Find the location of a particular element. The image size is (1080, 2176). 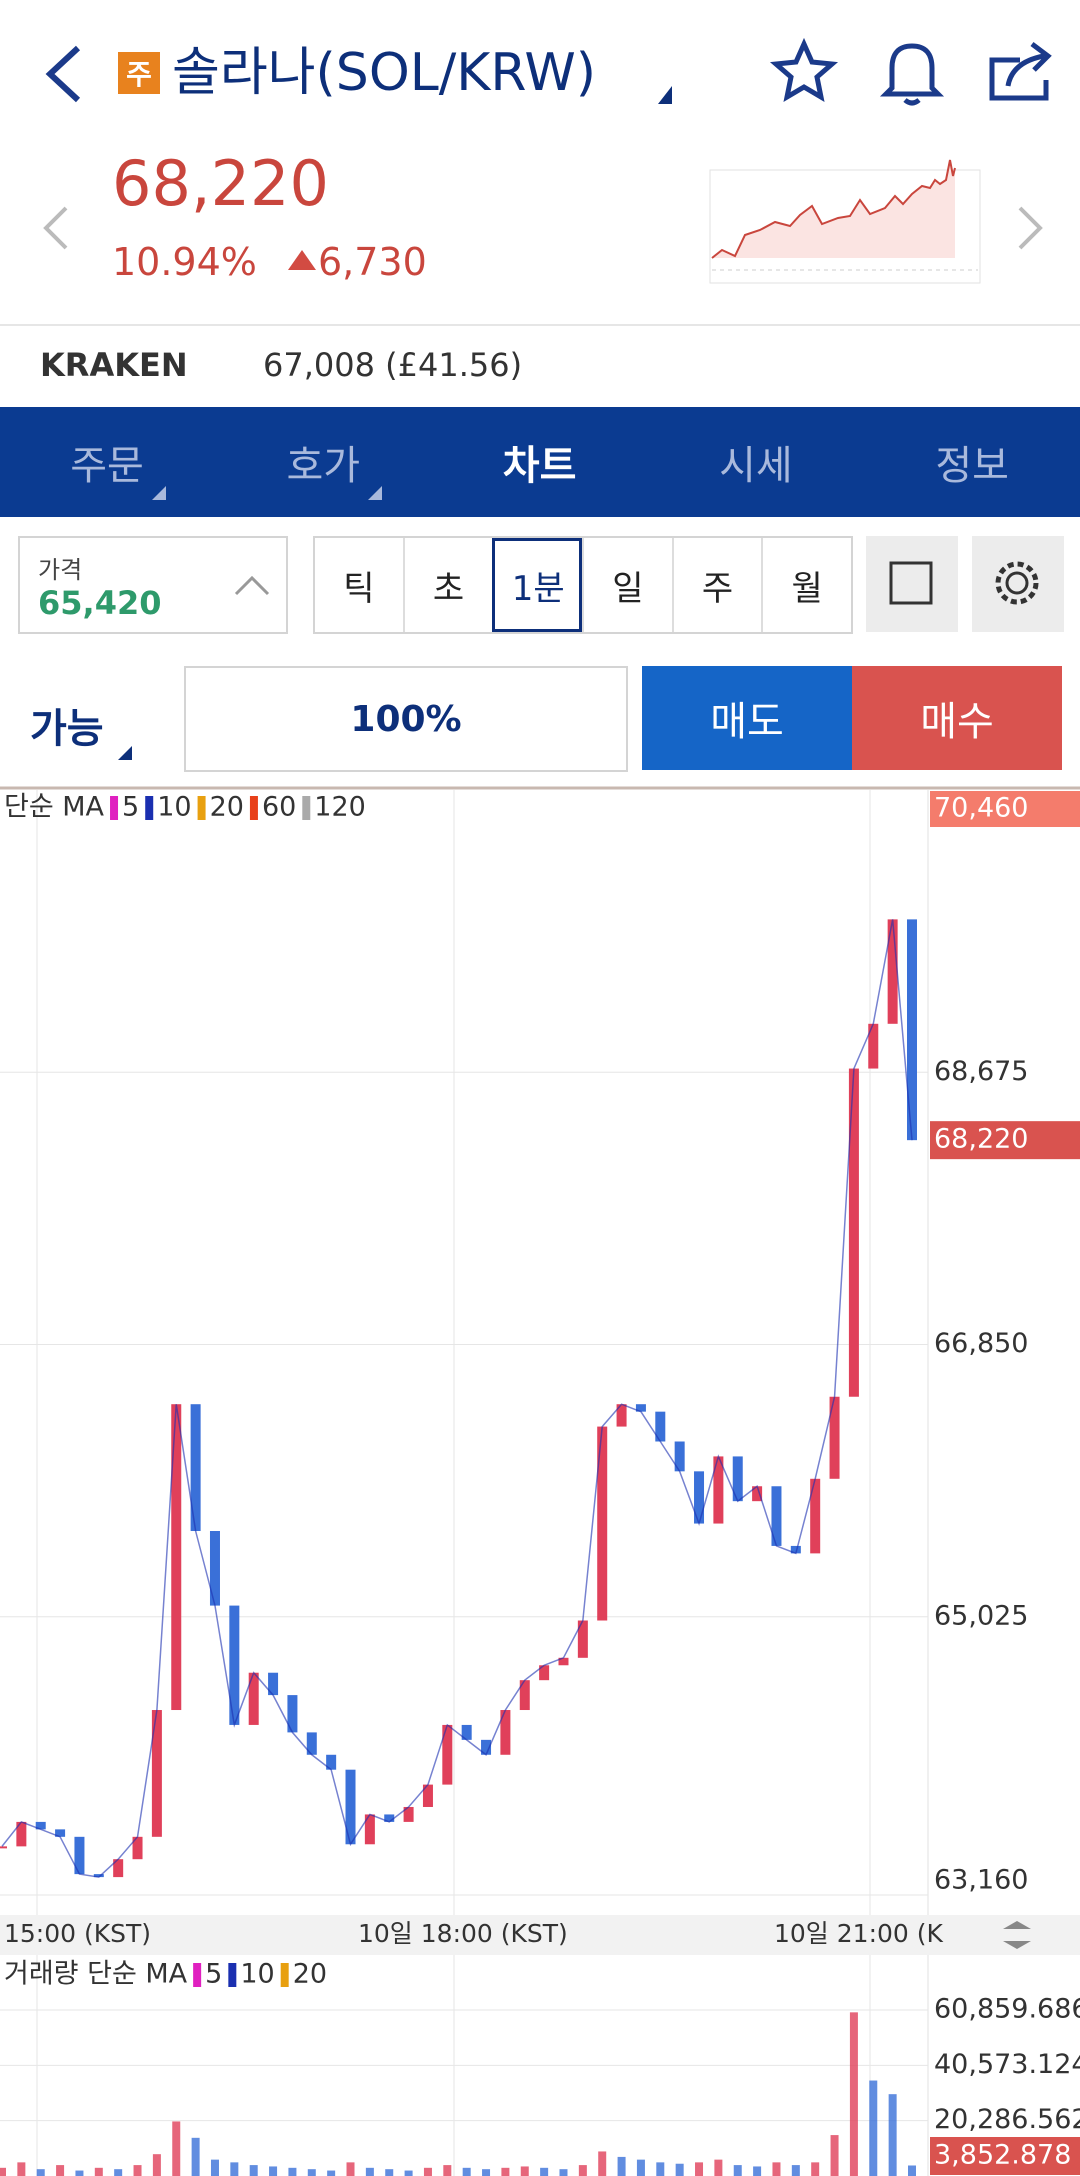

legend-entry: 60 is located at coordinates (279, 807).